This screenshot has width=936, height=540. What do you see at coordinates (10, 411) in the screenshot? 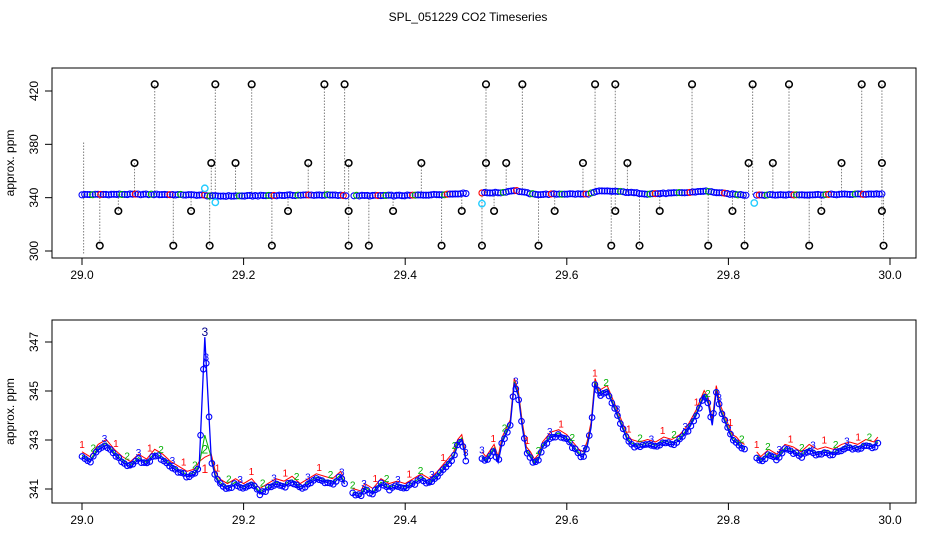
I see `bottom-y-axis-title: approx. ppm` at bounding box center [10, 411].